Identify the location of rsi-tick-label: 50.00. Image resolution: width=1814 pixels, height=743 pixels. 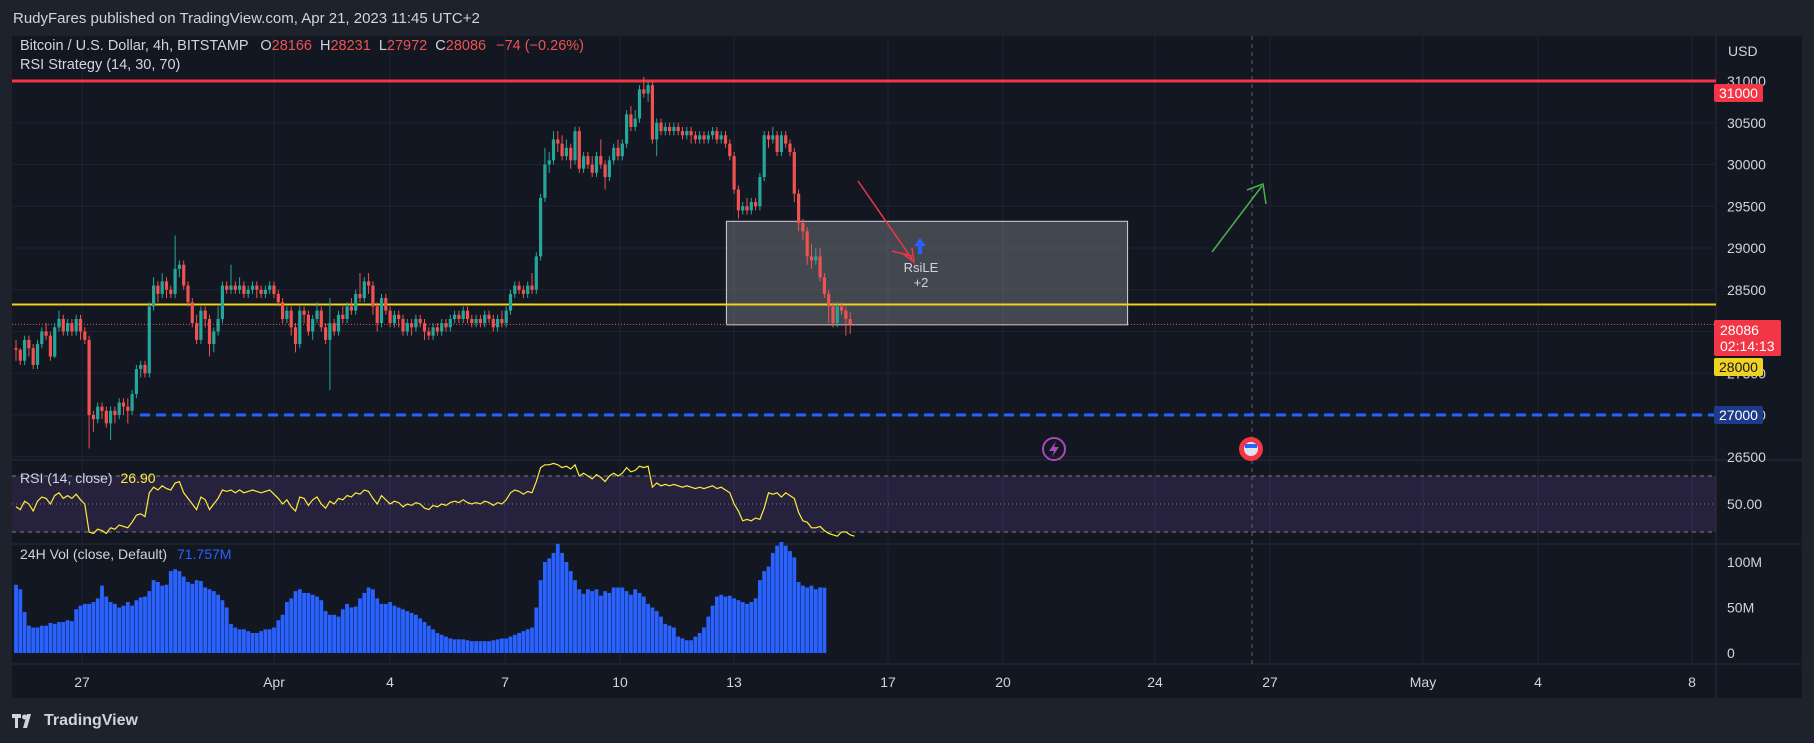
(1744, 504).